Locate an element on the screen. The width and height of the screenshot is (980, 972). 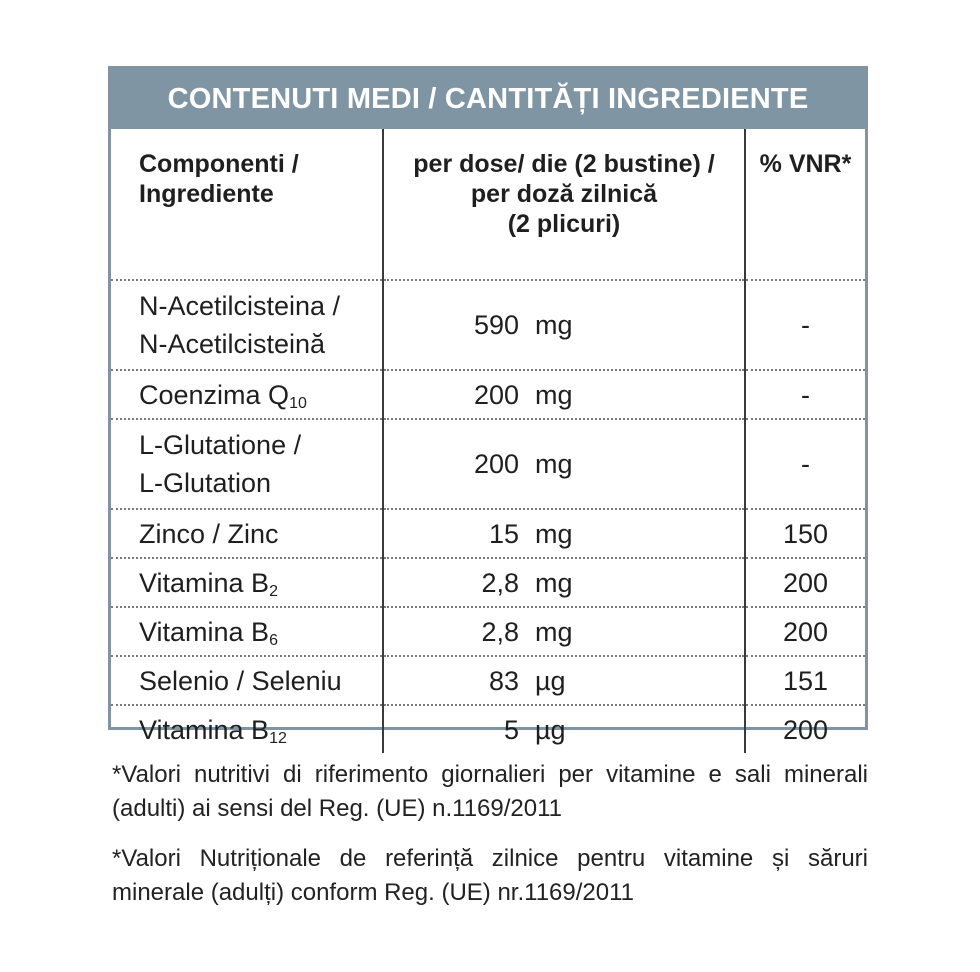
amount-value: 83 is located at coordinates (503, 680).